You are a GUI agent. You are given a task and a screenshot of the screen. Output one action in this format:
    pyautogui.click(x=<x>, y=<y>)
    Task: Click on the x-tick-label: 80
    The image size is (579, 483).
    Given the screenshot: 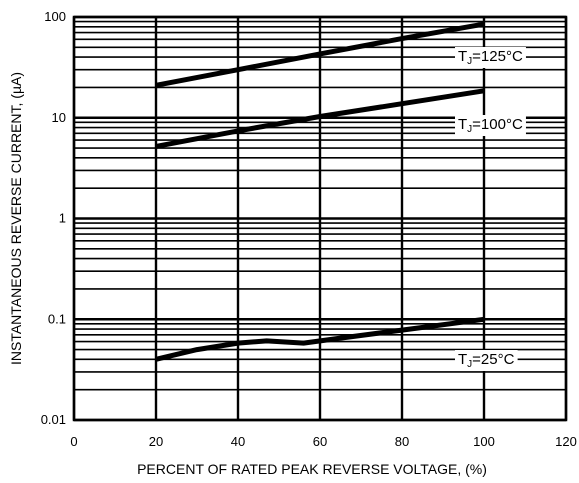 What is the action you would take?
    pyautogui.click(x=402, y=441)
    